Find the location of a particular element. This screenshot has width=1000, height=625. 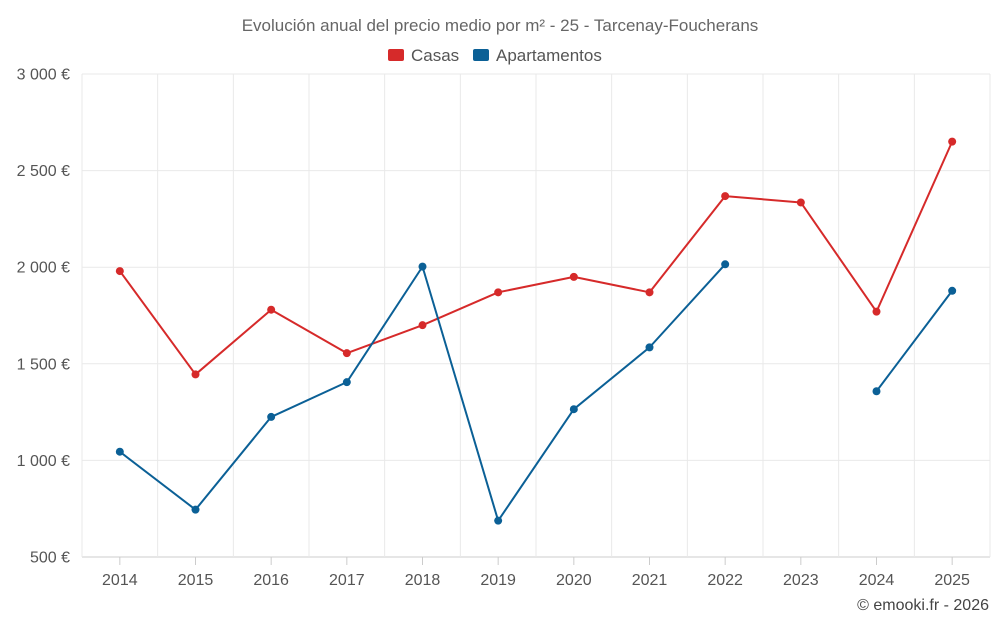

x-tick-label: 2014 is located at coordinates (120, 580).